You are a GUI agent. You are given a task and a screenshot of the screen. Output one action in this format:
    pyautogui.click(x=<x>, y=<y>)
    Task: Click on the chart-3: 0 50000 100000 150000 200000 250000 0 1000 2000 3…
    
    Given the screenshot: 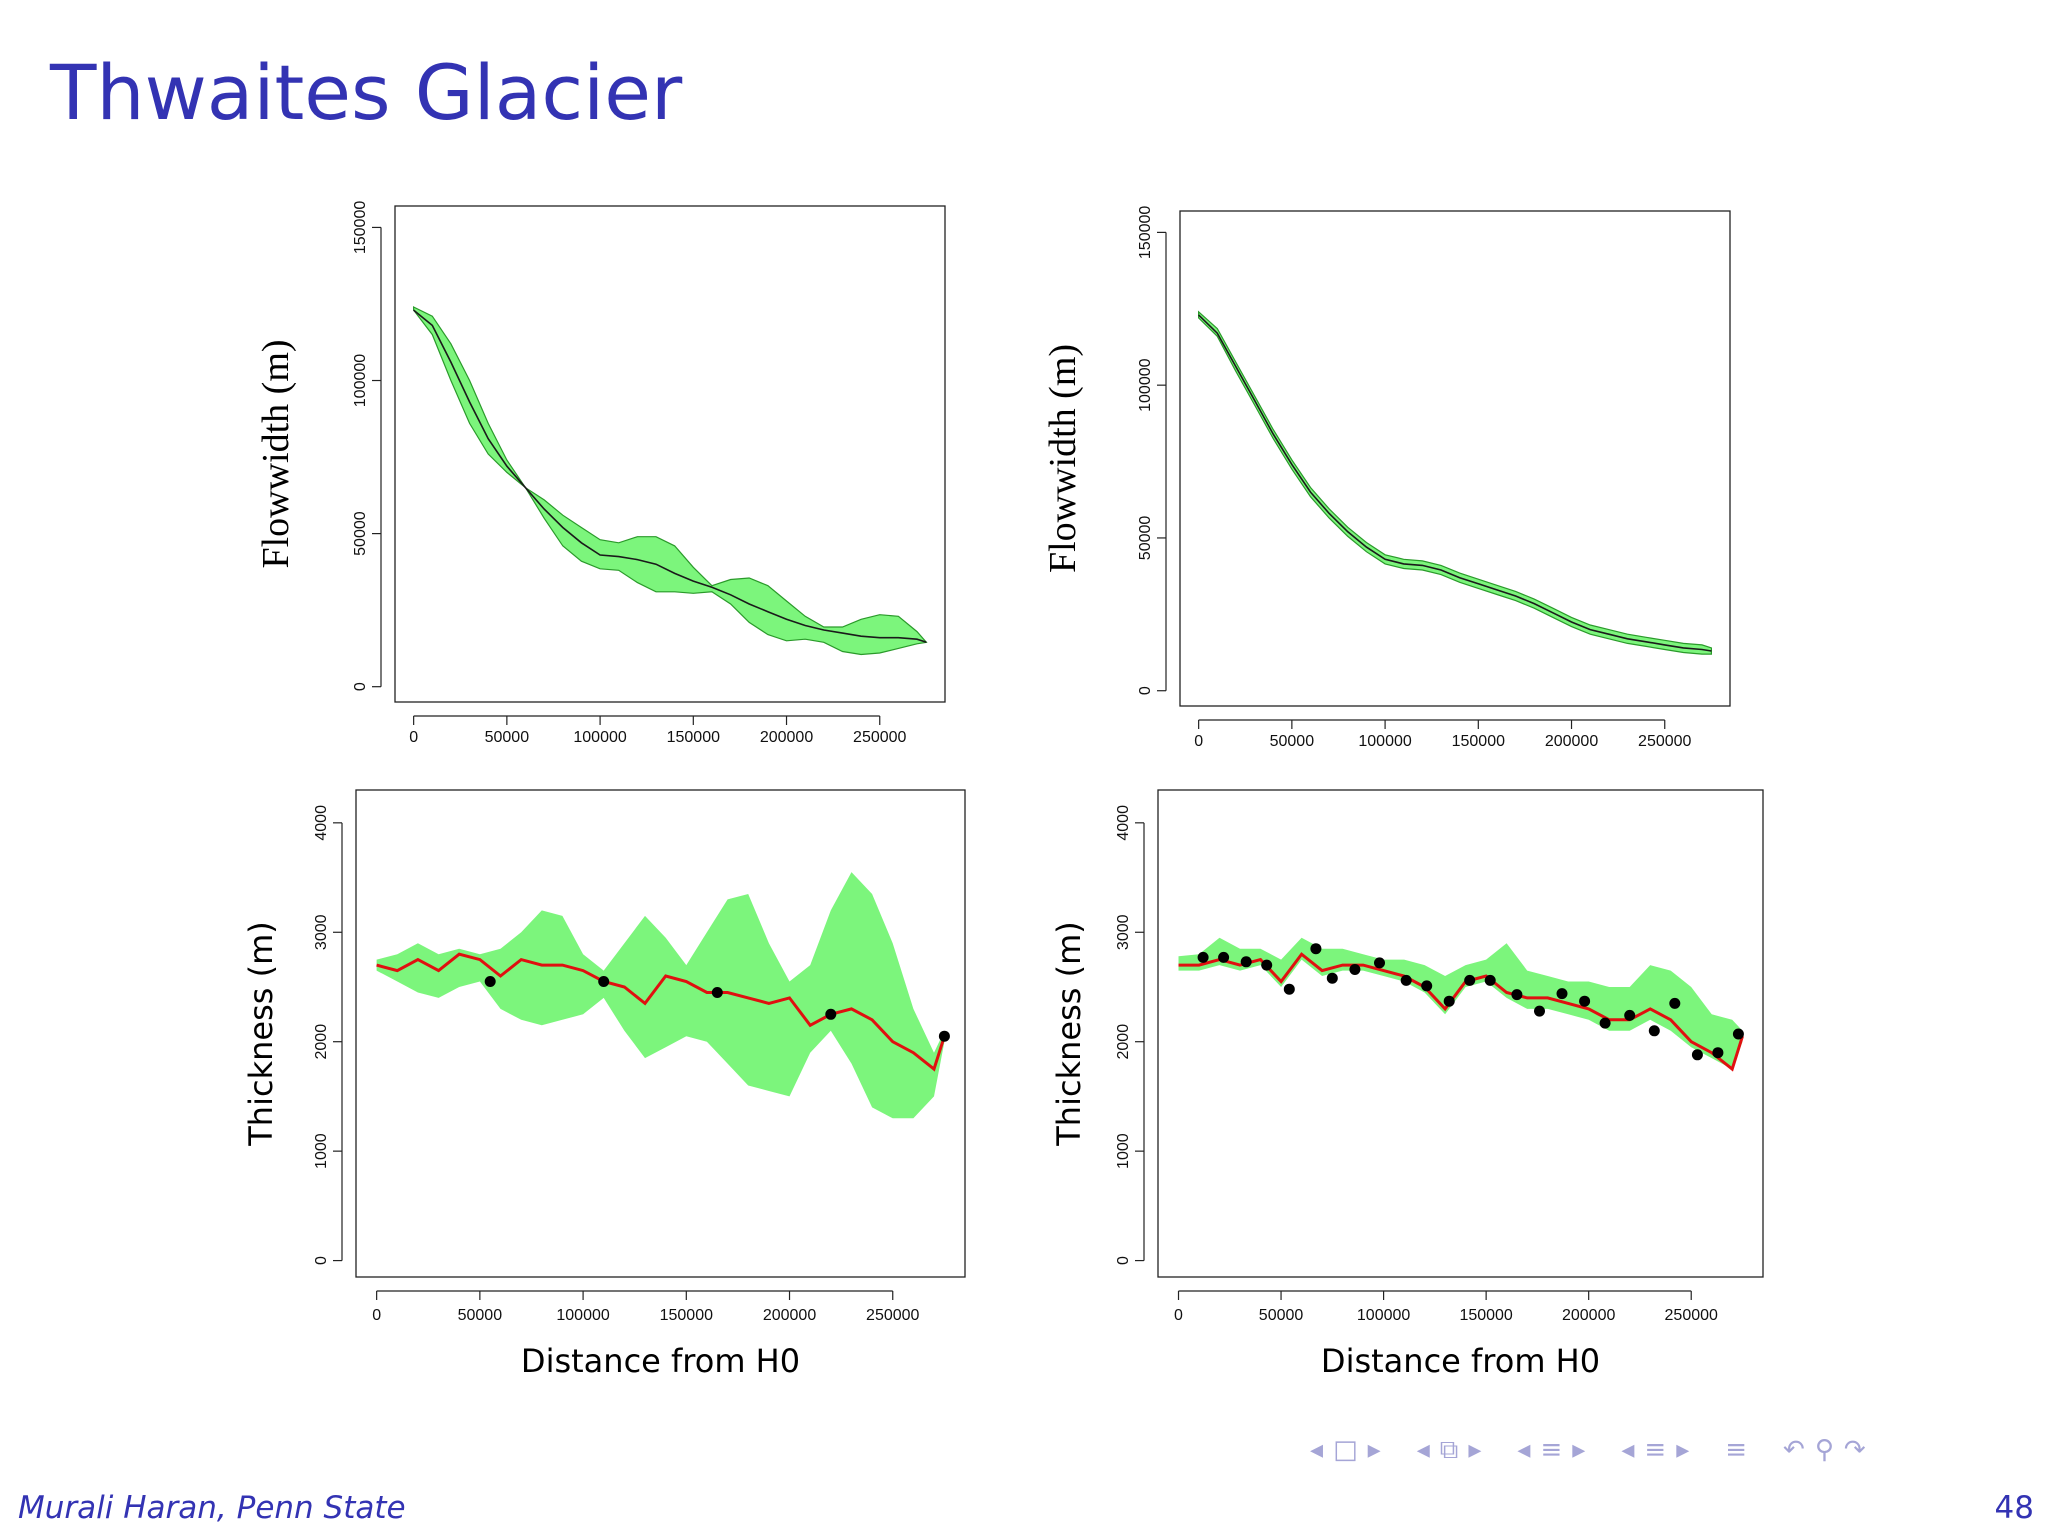 What is the action you would take?
    pyautogui.click(x=604, y=1084)
    